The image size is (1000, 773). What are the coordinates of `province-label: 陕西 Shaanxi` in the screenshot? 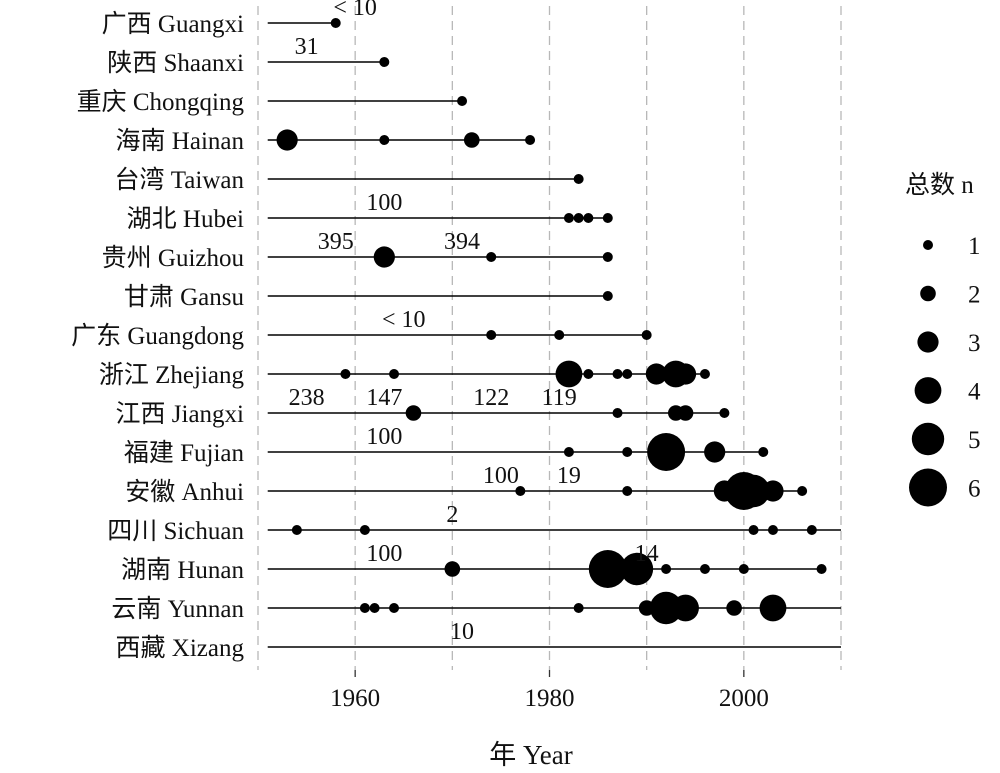 It's located at (175, 63).